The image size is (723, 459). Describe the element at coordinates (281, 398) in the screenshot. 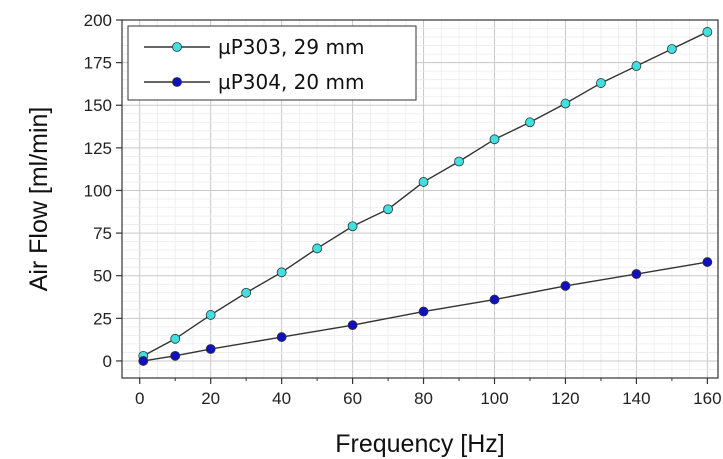

I see `x-tick-label: 40` at that location.